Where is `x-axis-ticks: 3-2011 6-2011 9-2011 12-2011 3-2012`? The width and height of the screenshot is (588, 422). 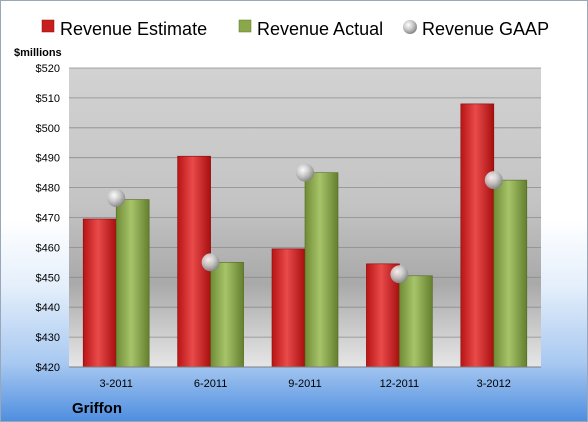 x-axis-ticks: 3-2011 6-2011 9-2011 12-2011 3-2012 is located at coordinates (304, 384).